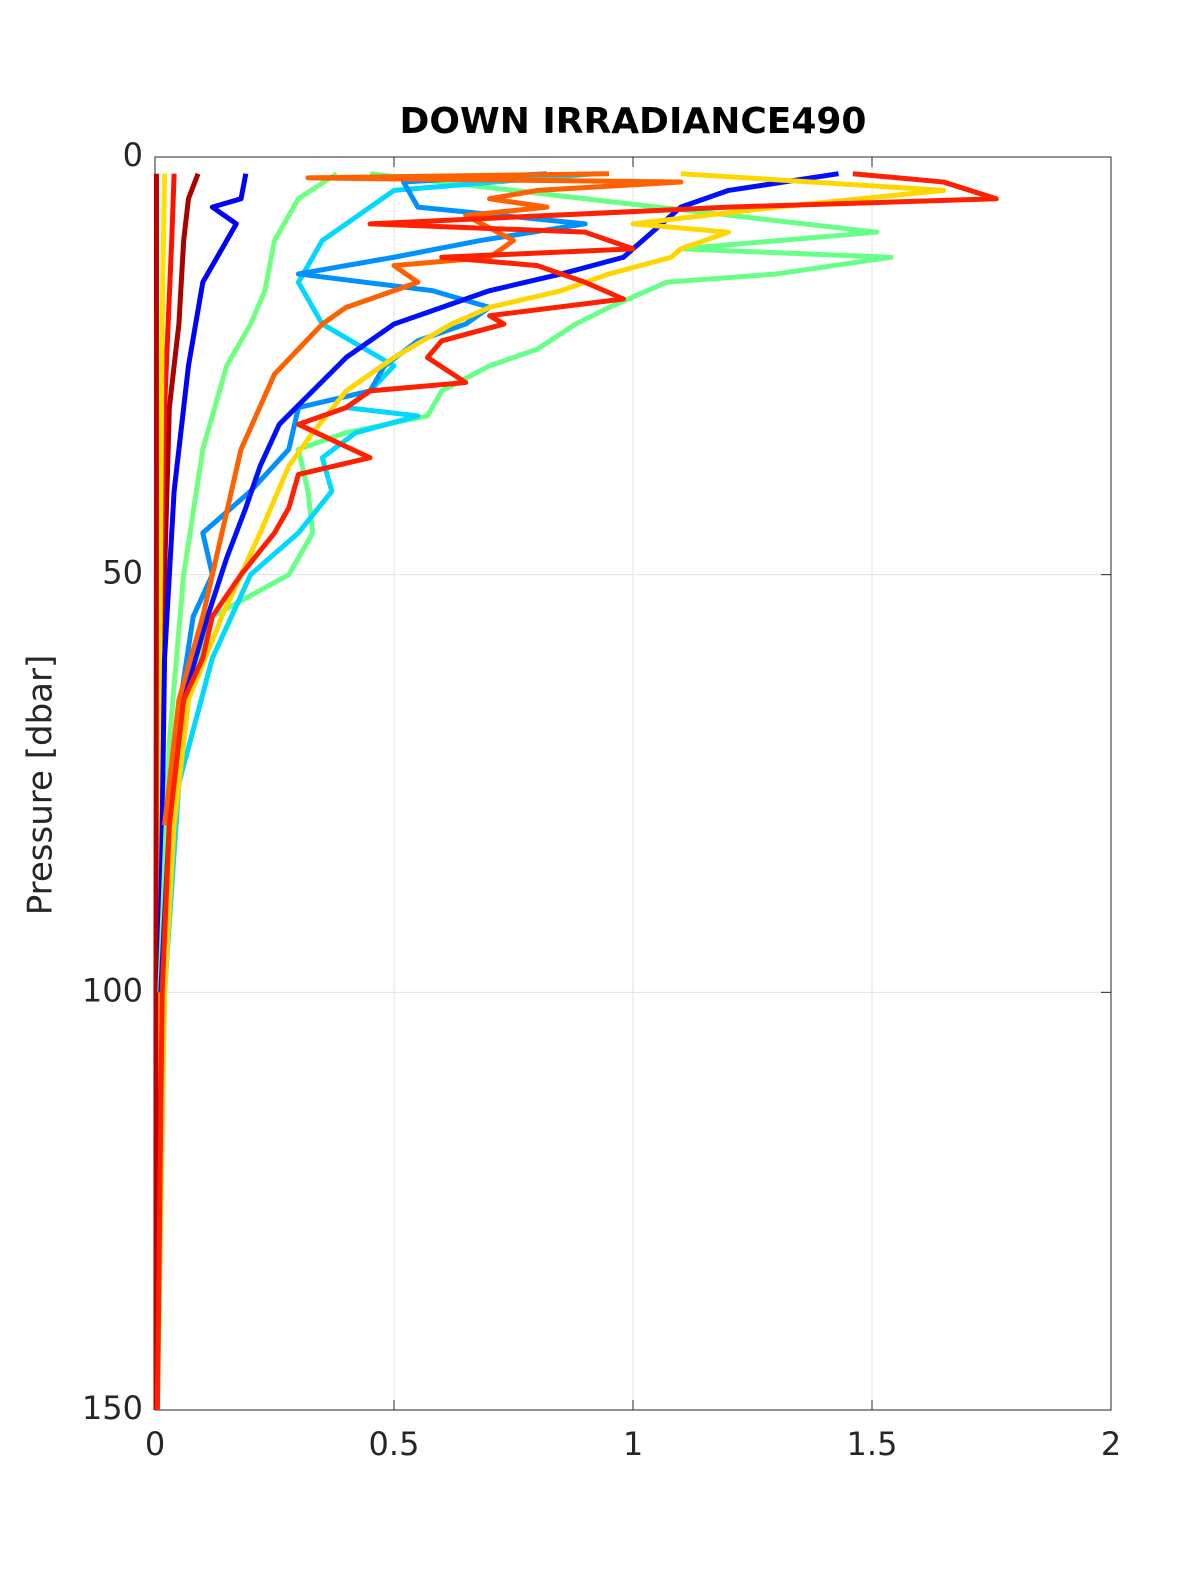 The height and width of the screenshot is (1579, 1200). What do you see at coordinates (1111, 1444) in the screenshot?
I see `x-tick-label: 2` at bounding box center [1111, 1444].